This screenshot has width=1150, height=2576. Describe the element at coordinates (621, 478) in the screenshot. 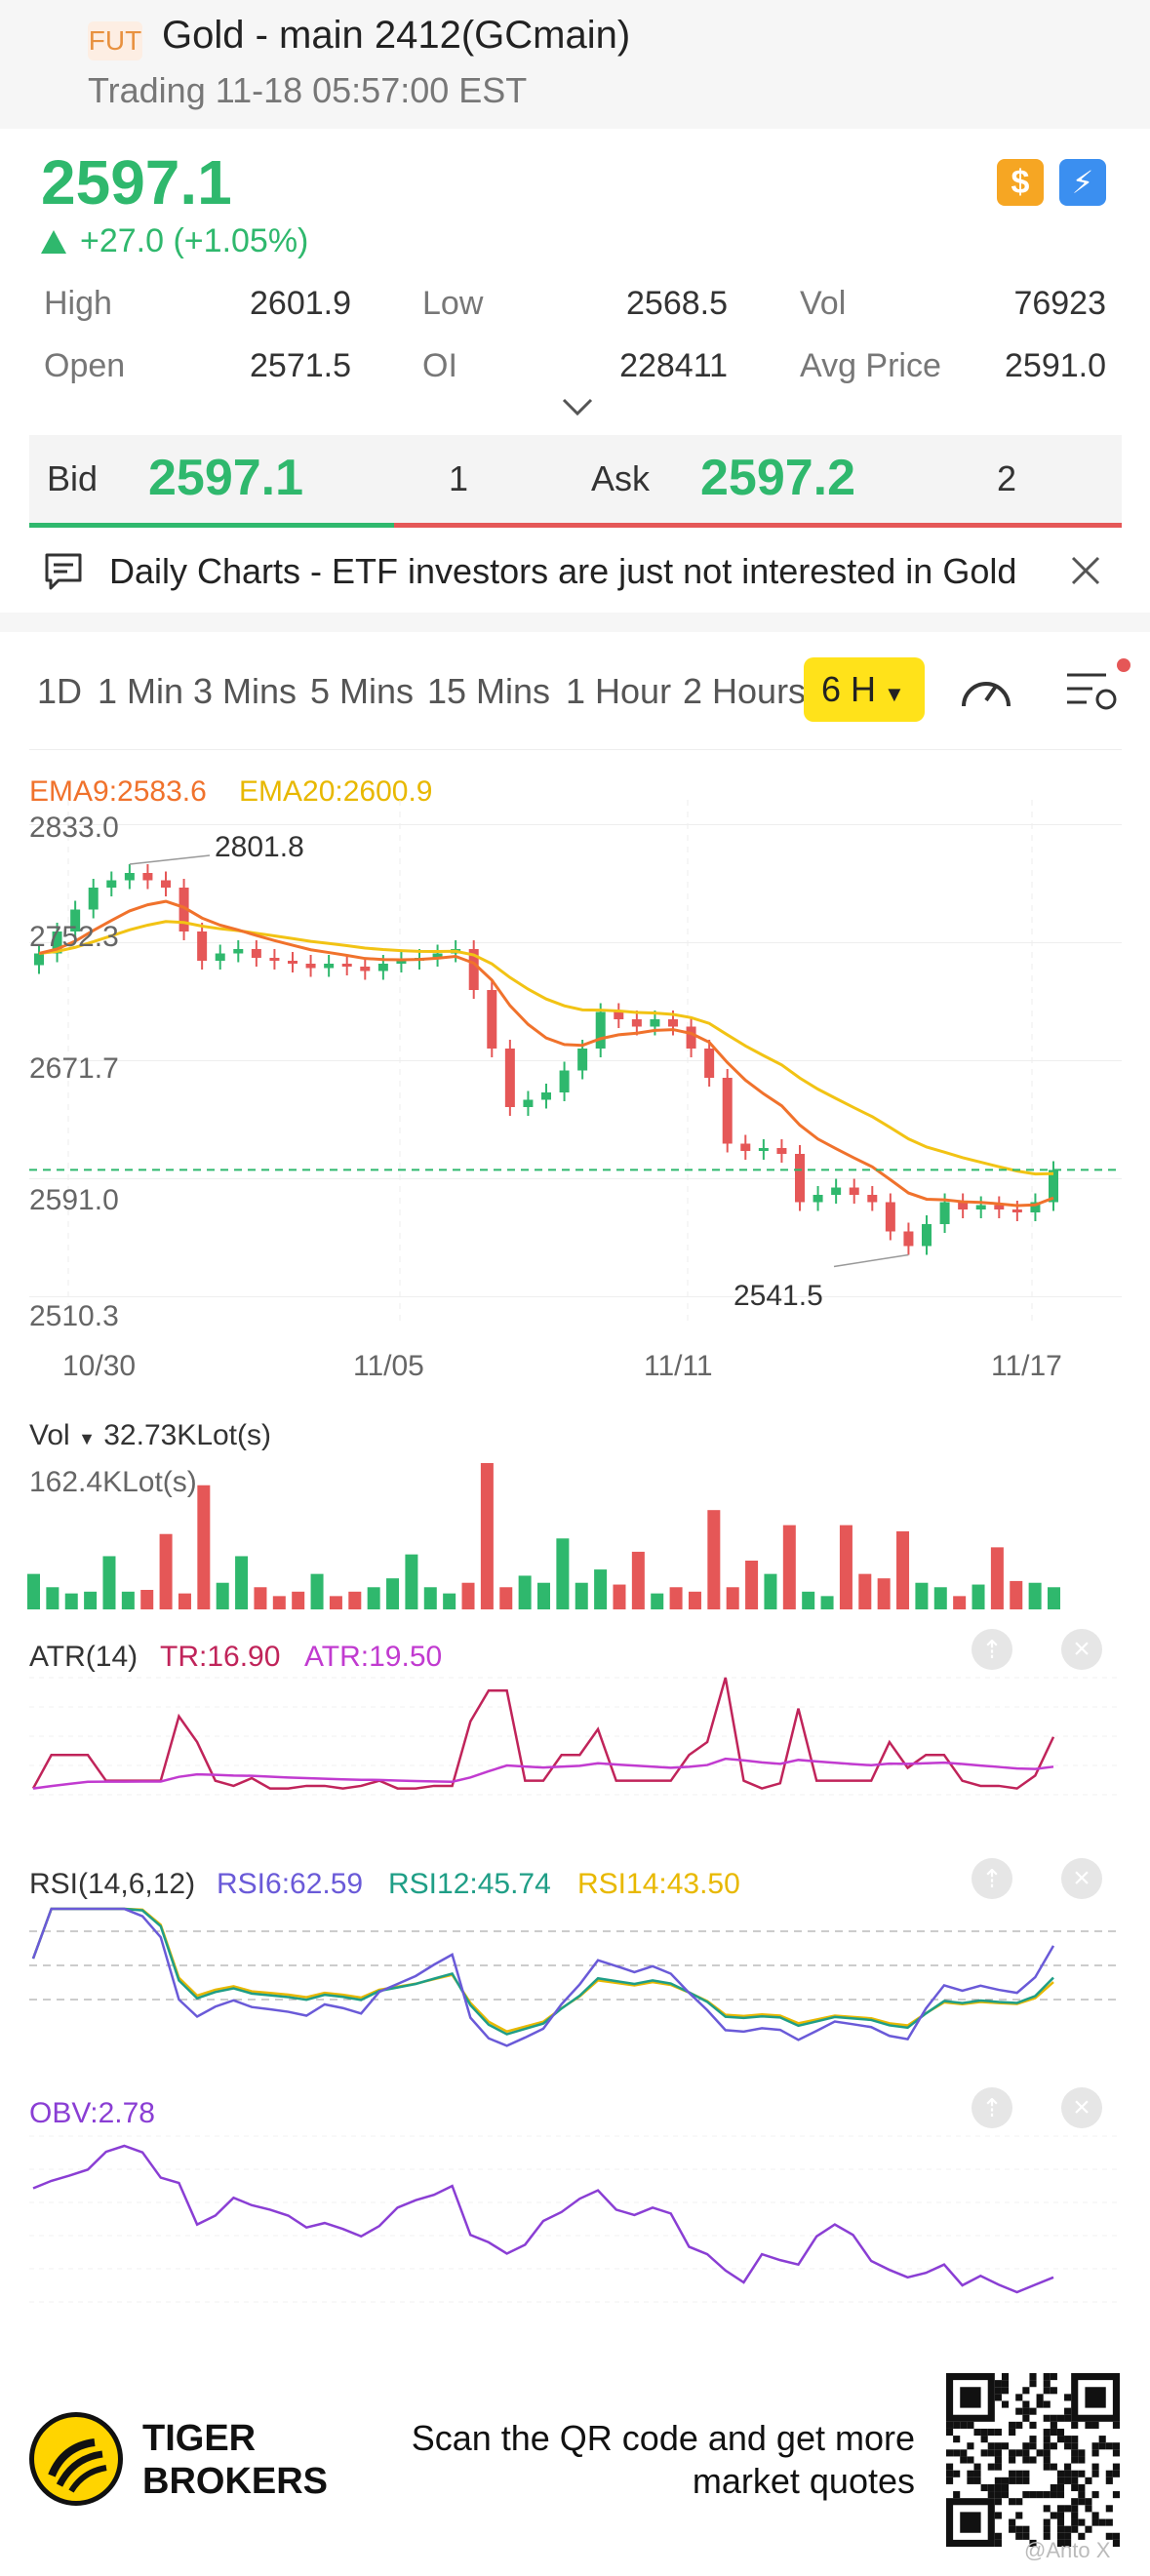

I see `ask-label: Ask` at that location.